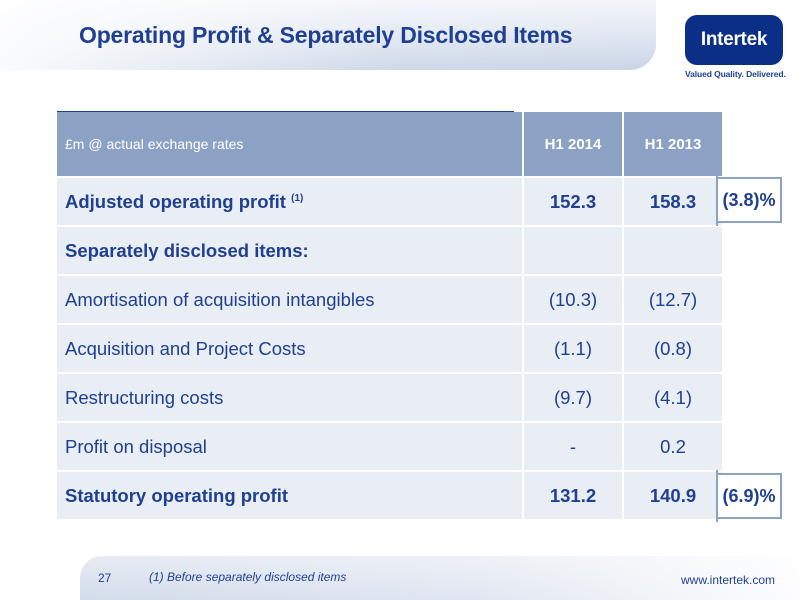  What do you see at coordinates (673, 348) in the screenshot?
I see `value-h1-2013: (0.8)` at bounding box center [673, 348].